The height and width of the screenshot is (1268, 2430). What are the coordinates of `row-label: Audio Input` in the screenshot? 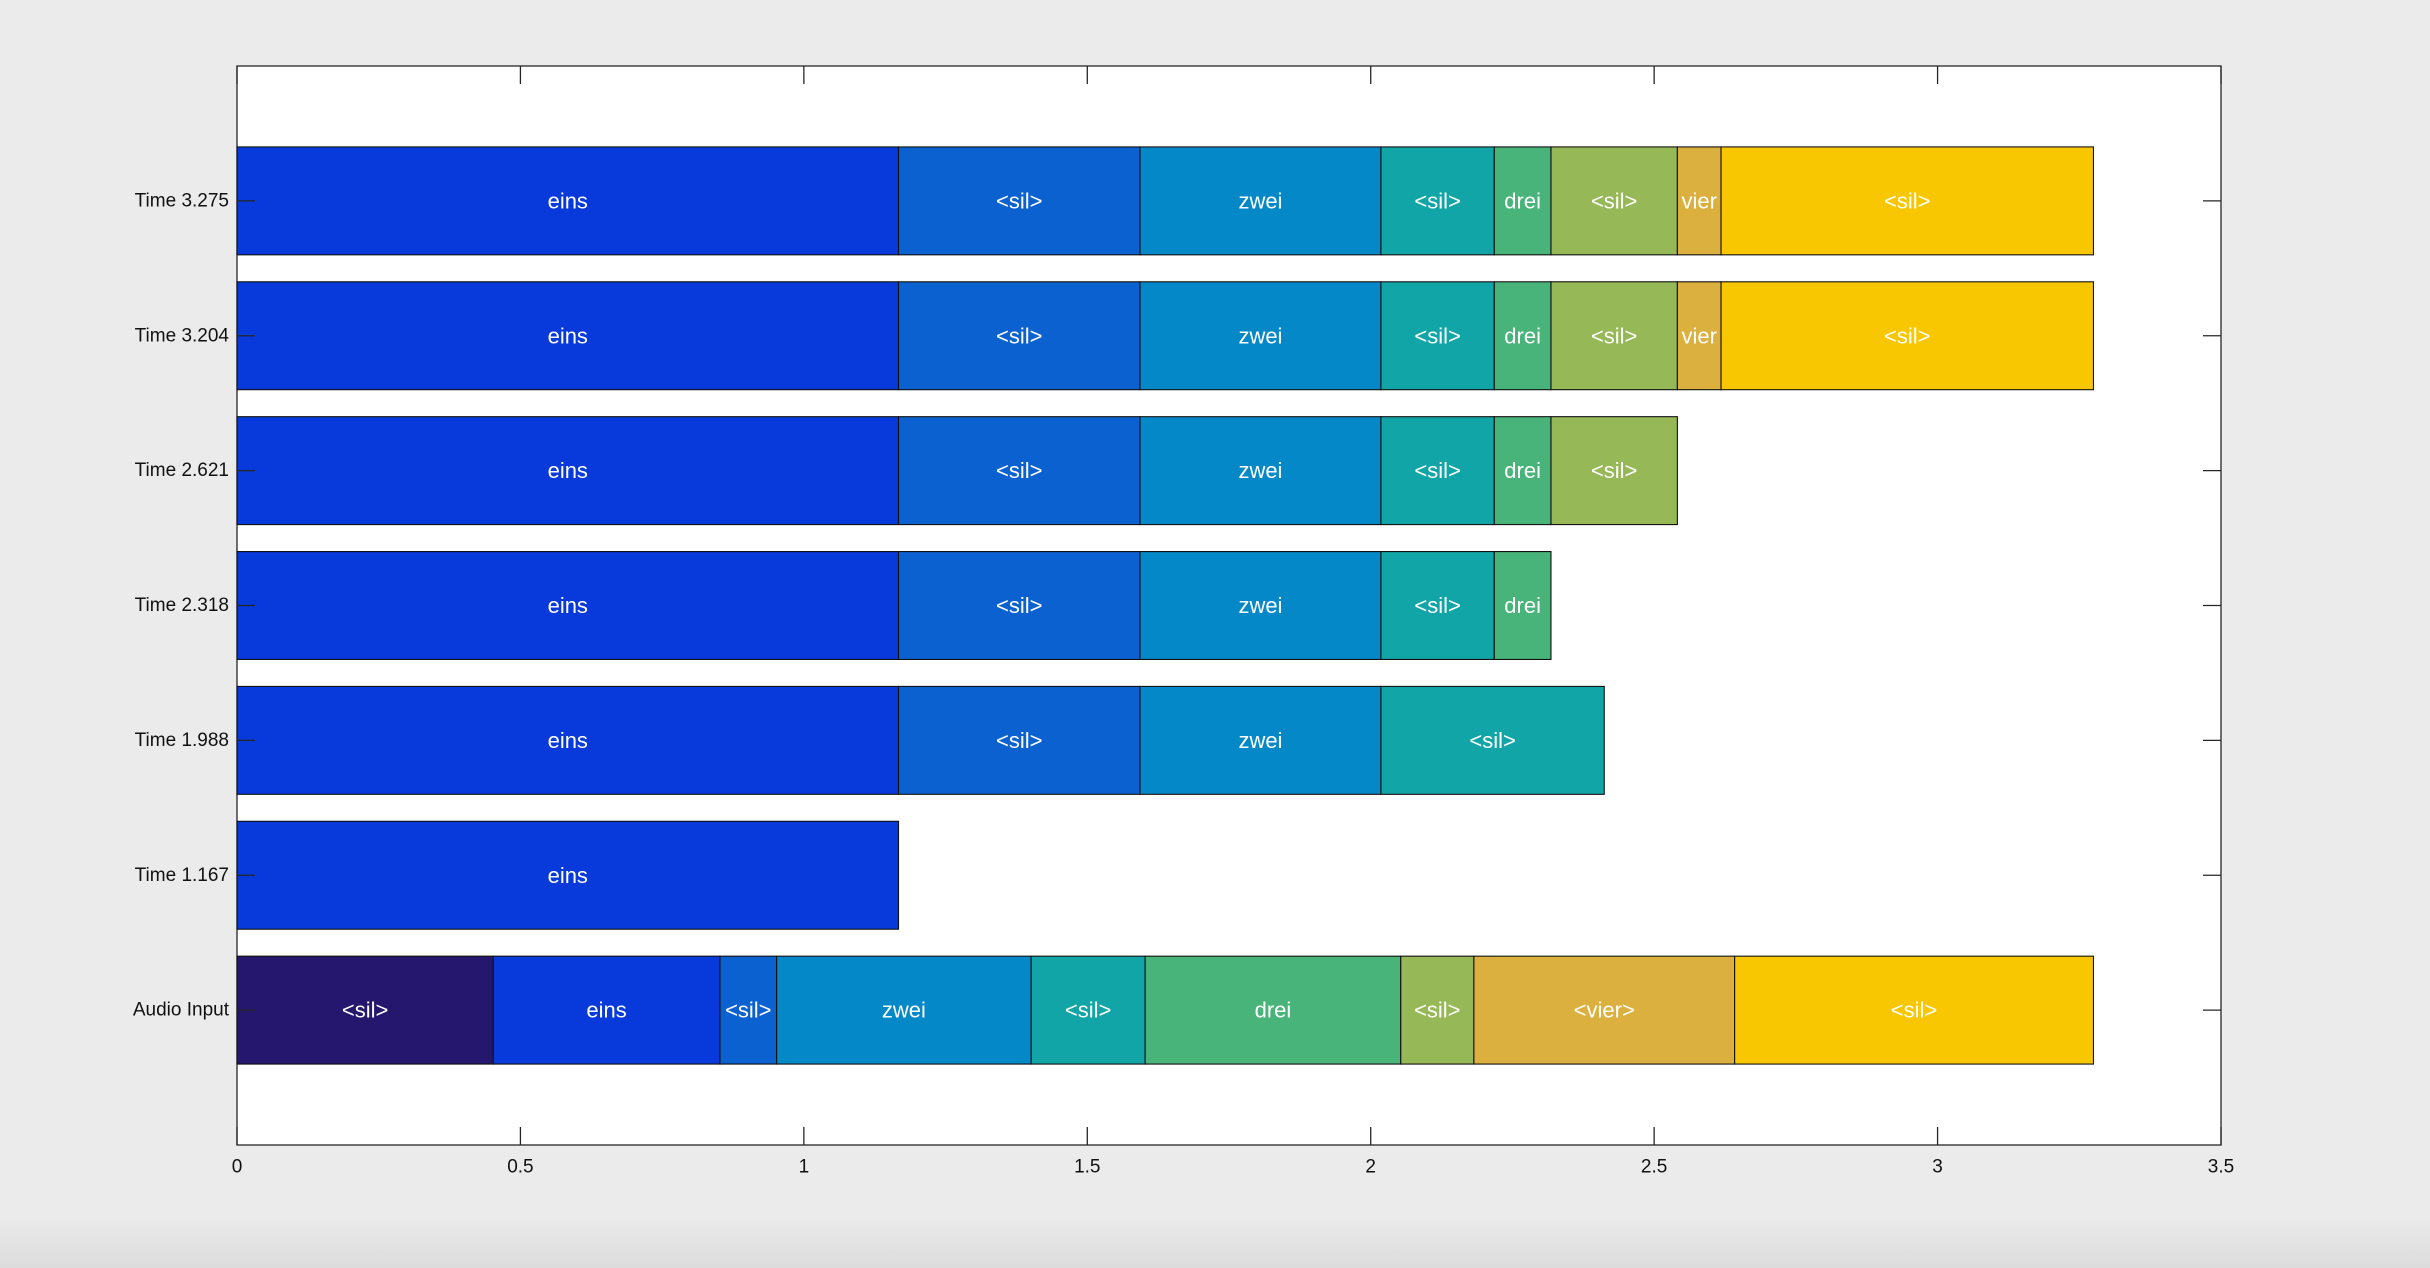 It's located at (181, 1010).